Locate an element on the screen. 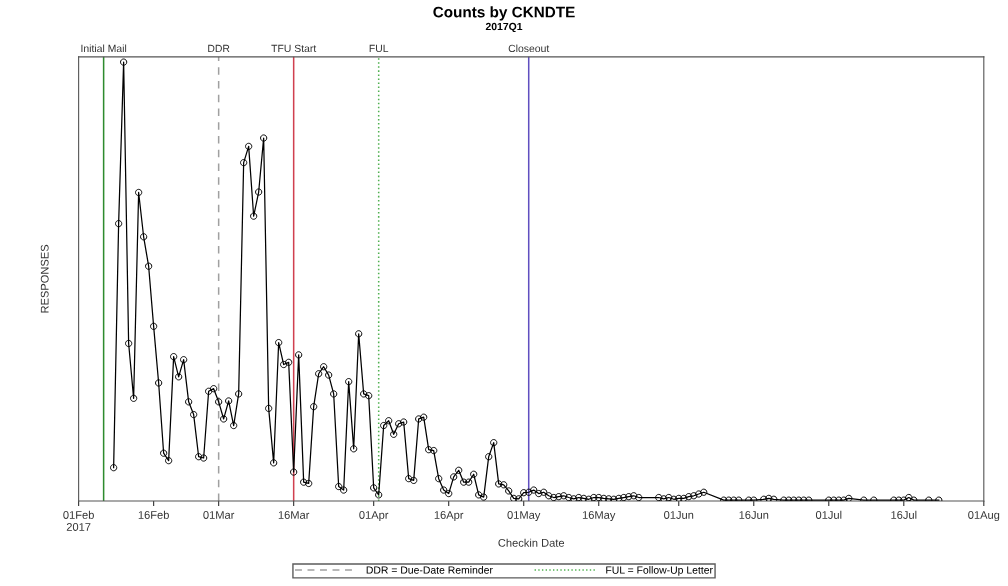 The width and height of the screenshot is (1008, 586). ref-line-label: TFU Start is located at coordinates (294, 48).